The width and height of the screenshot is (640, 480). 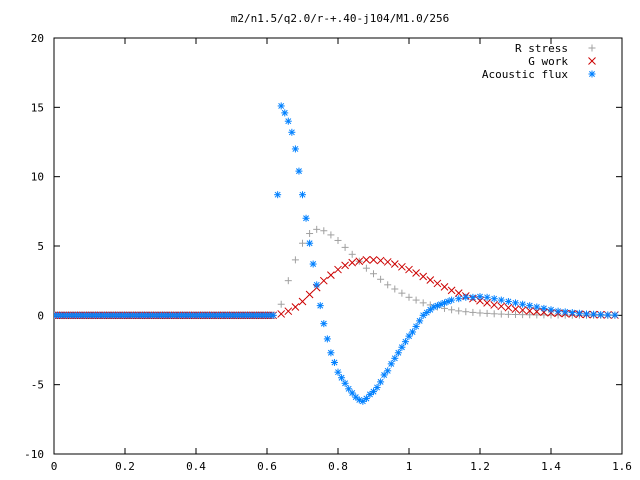 I want to click on y-tick-label: 5, so click(x=40, y=246).